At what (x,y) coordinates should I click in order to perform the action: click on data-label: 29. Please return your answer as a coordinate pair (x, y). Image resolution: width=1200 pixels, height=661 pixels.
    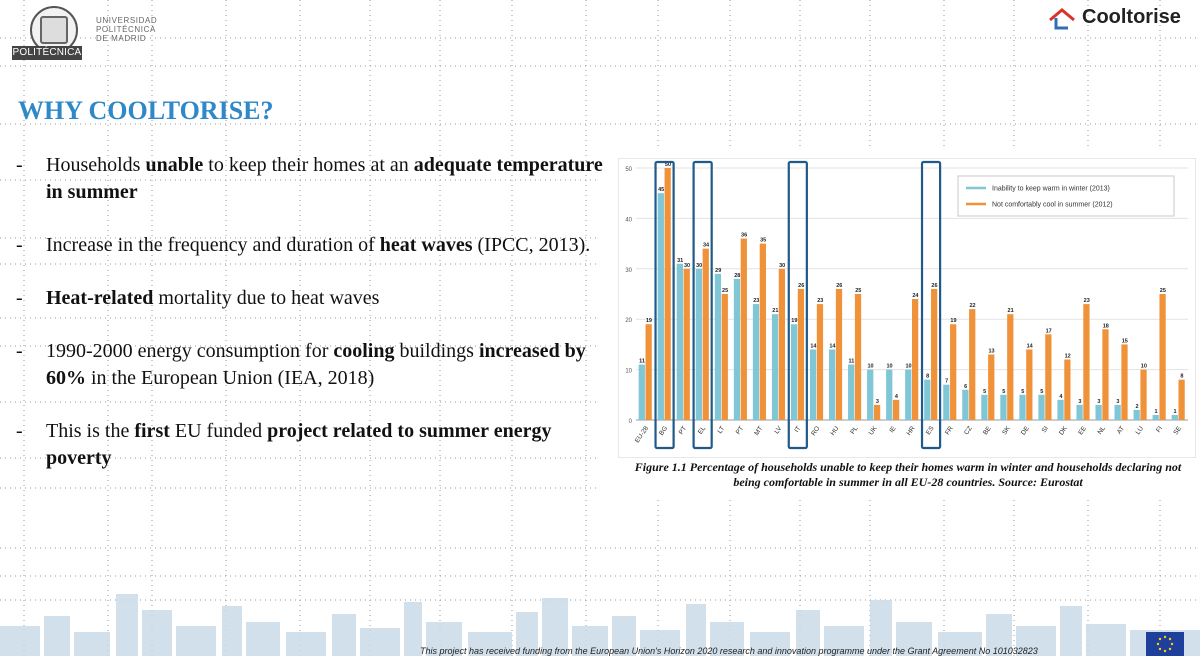
    Looking at the image, I should click on (718, 271).